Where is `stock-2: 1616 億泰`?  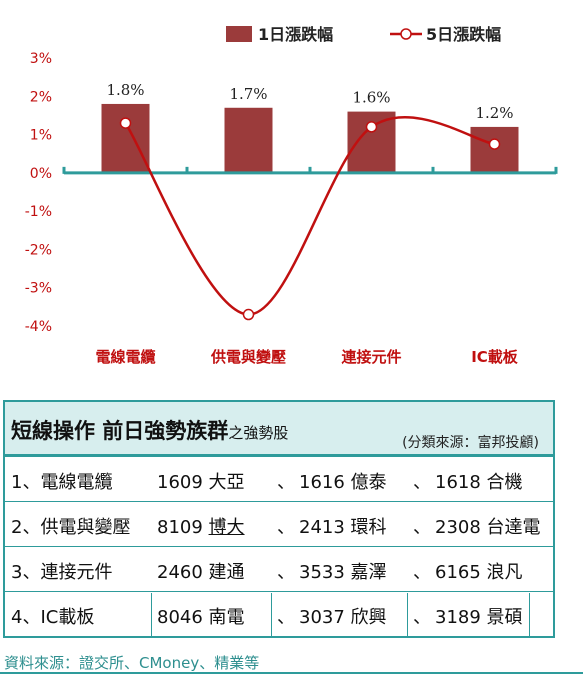
stock-2: 1616 億泰 is located at coordinates (343, 481).